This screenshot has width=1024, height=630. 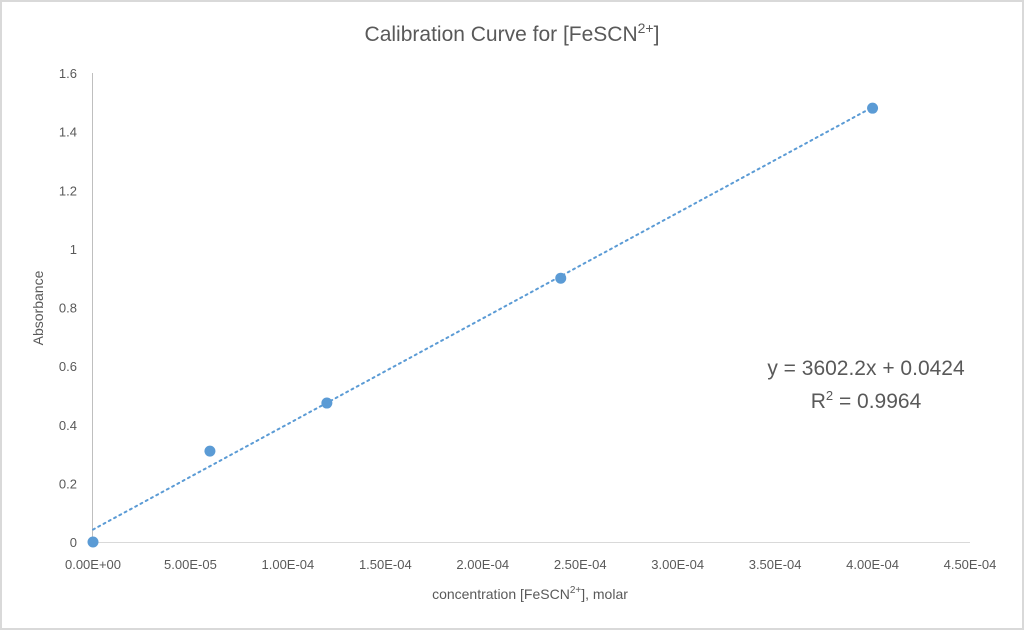 What do you see at coordinates (482, 564) in the screenshot?
I see `x-tick-label: 2.00E-04` at bounding box center [482, 564].